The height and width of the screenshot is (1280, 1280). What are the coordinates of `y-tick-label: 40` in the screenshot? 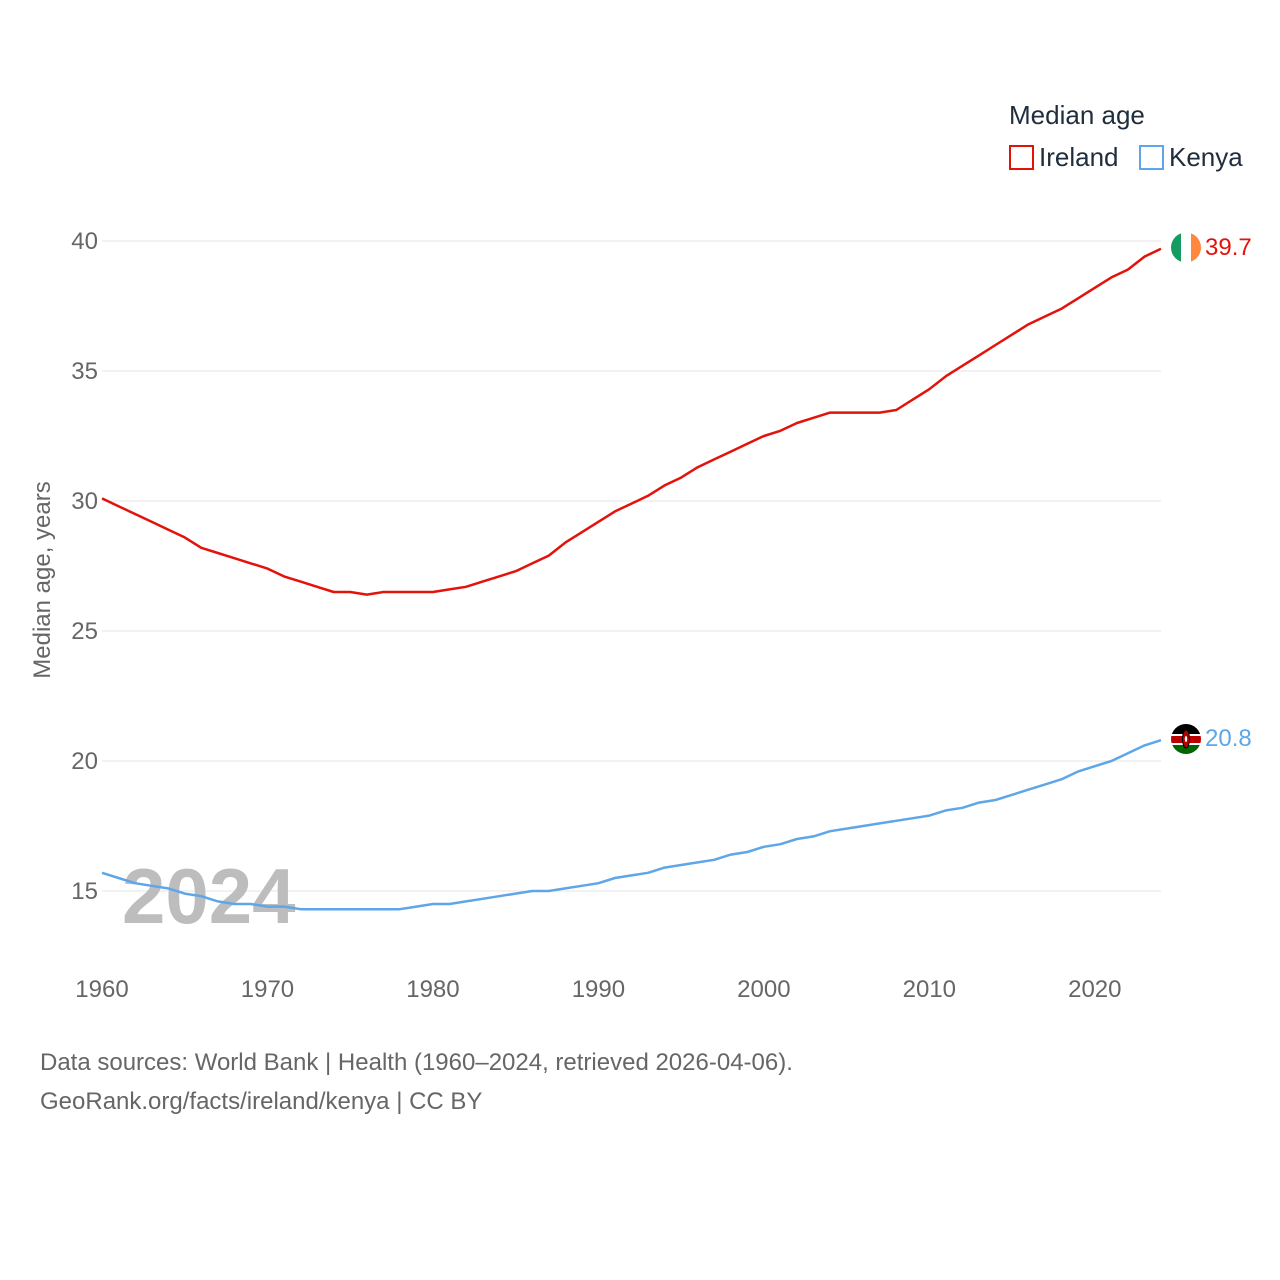 It's located at (84, 241).